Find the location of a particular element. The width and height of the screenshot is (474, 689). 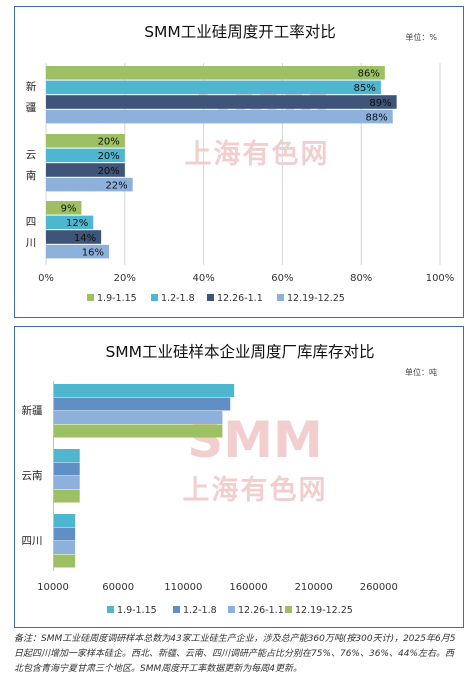

unit-label: 单位：吨 is located at coordinates (421, 372).